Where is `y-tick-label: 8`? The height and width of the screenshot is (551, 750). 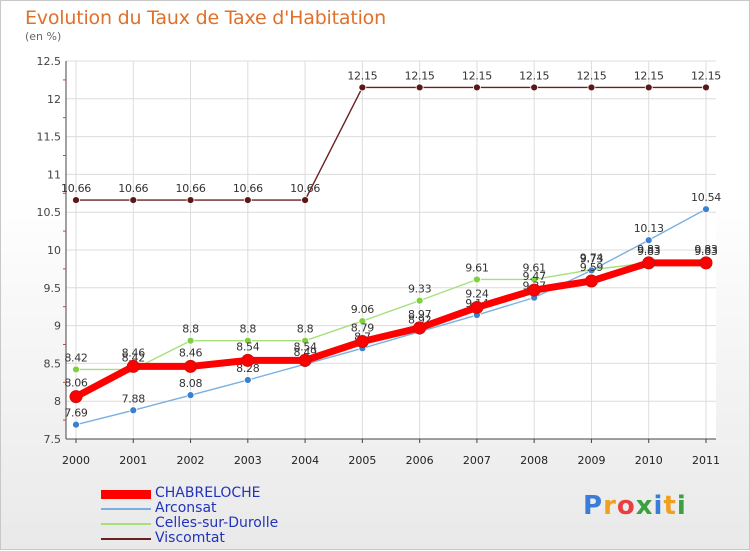
y-tick-label: 8 is located at coordinates (57, 401).